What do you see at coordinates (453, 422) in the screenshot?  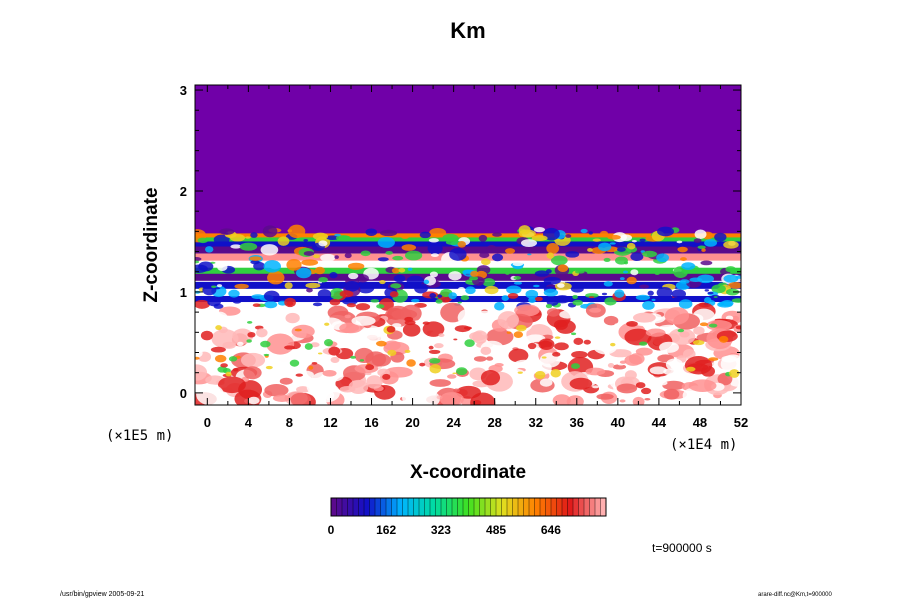 I see `x-tick-label-6: 24` at bounding box center [453, 422].